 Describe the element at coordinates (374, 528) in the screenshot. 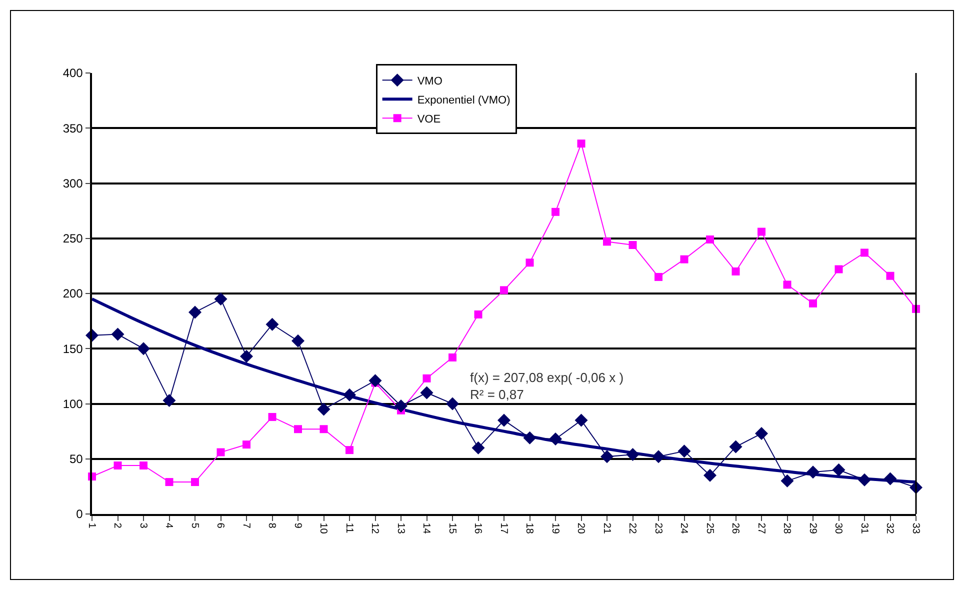

I see `x-tick-label: 12` at that location.